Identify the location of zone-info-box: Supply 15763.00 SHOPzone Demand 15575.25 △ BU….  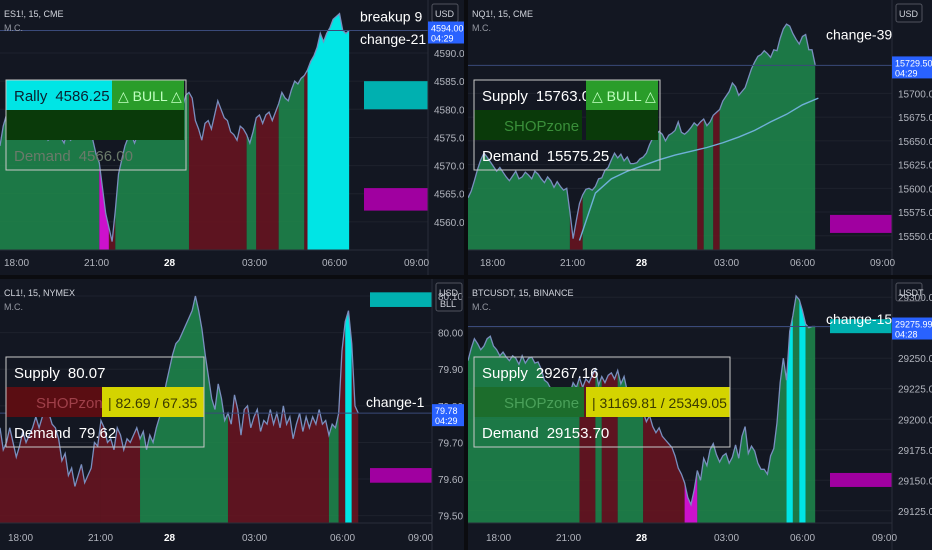
(567, 125).